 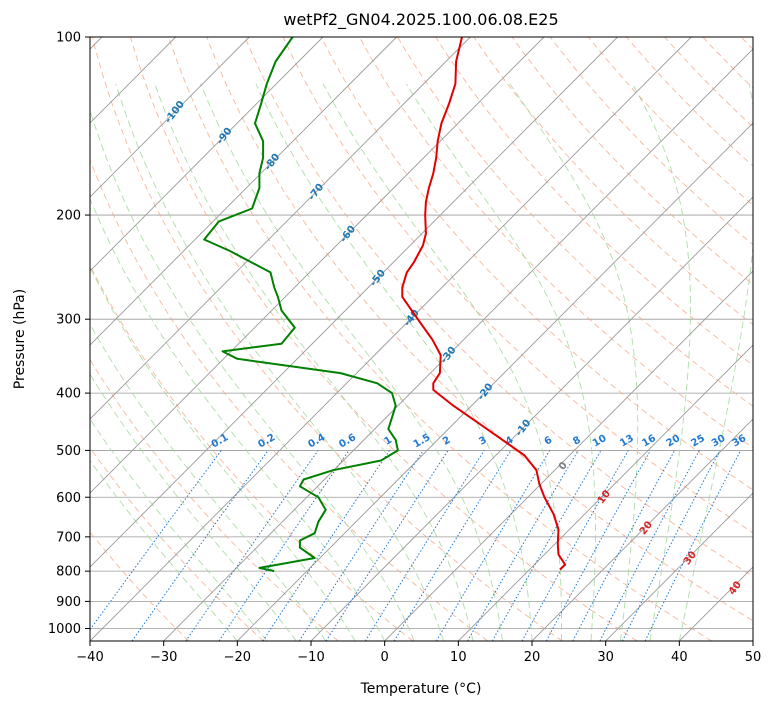 I want to click on mixing-ratio-label: 1, so click(x=389, y=441).